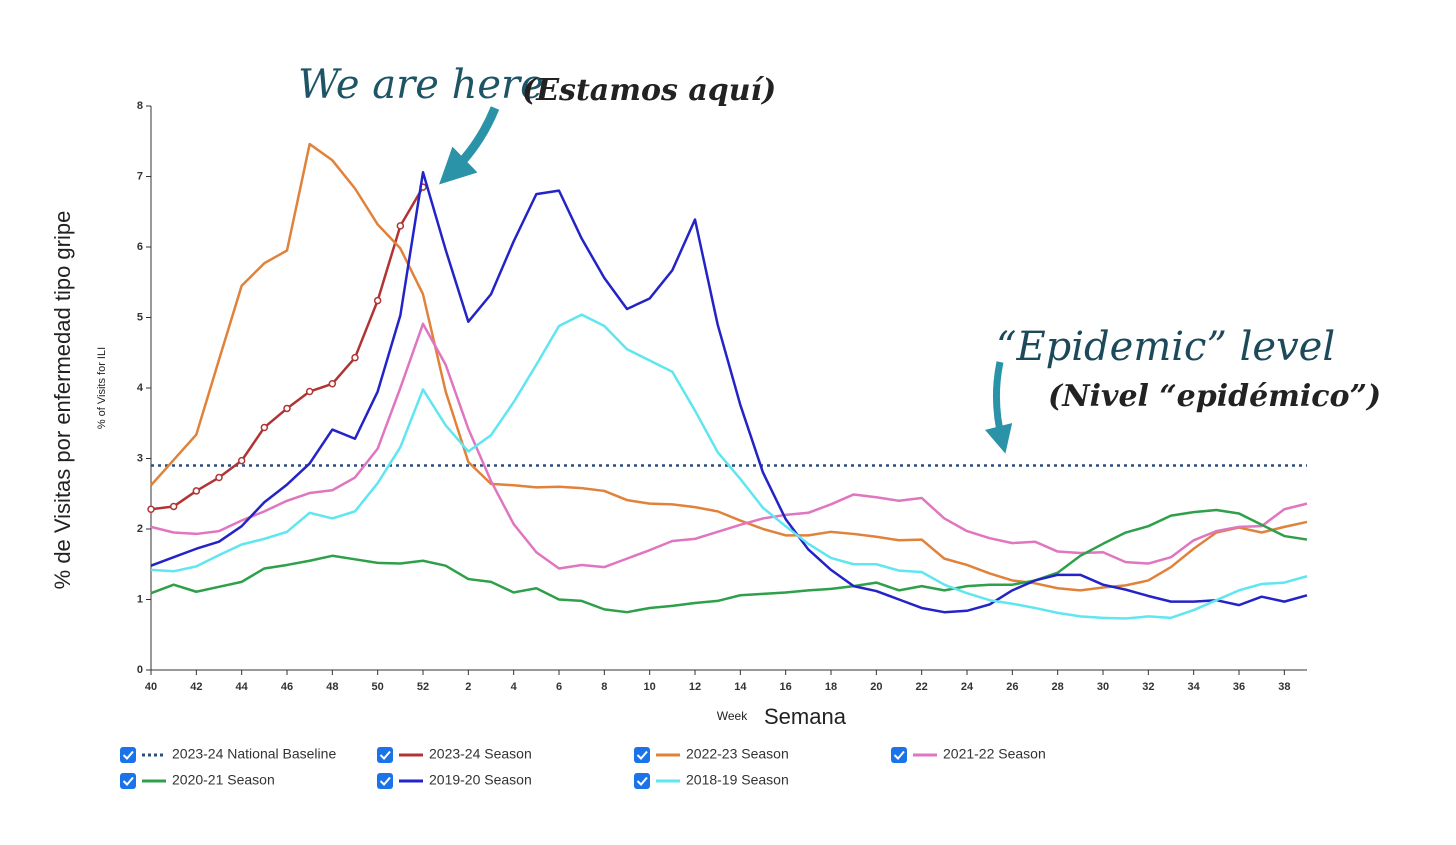  I want to click on legend-label: 2018-19 Season, so click(737, 780).